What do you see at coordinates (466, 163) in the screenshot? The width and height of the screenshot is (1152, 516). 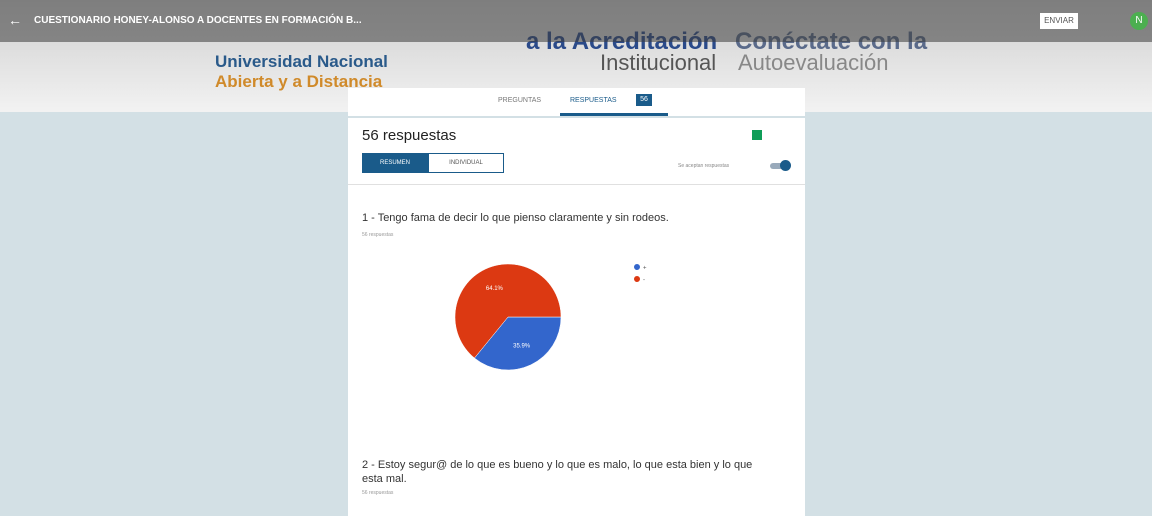 I see `individual-button: INDIVIDUAL` at bounding box center [466, 163].